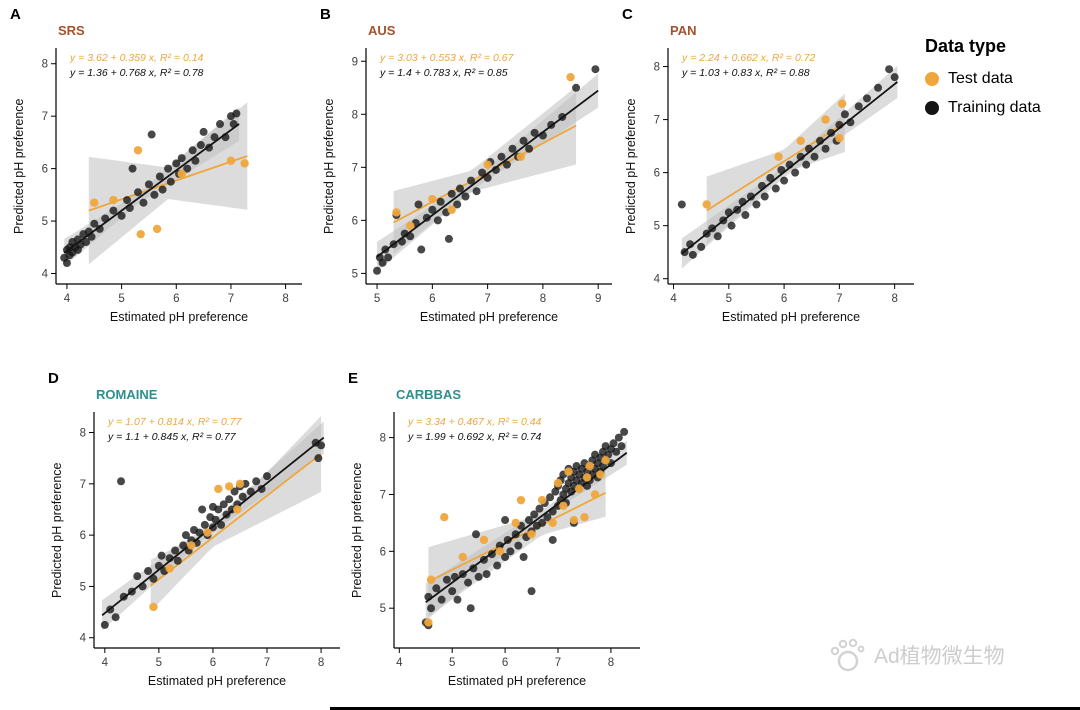  I want to click on watermark-logo-icon, so click(847, 655).